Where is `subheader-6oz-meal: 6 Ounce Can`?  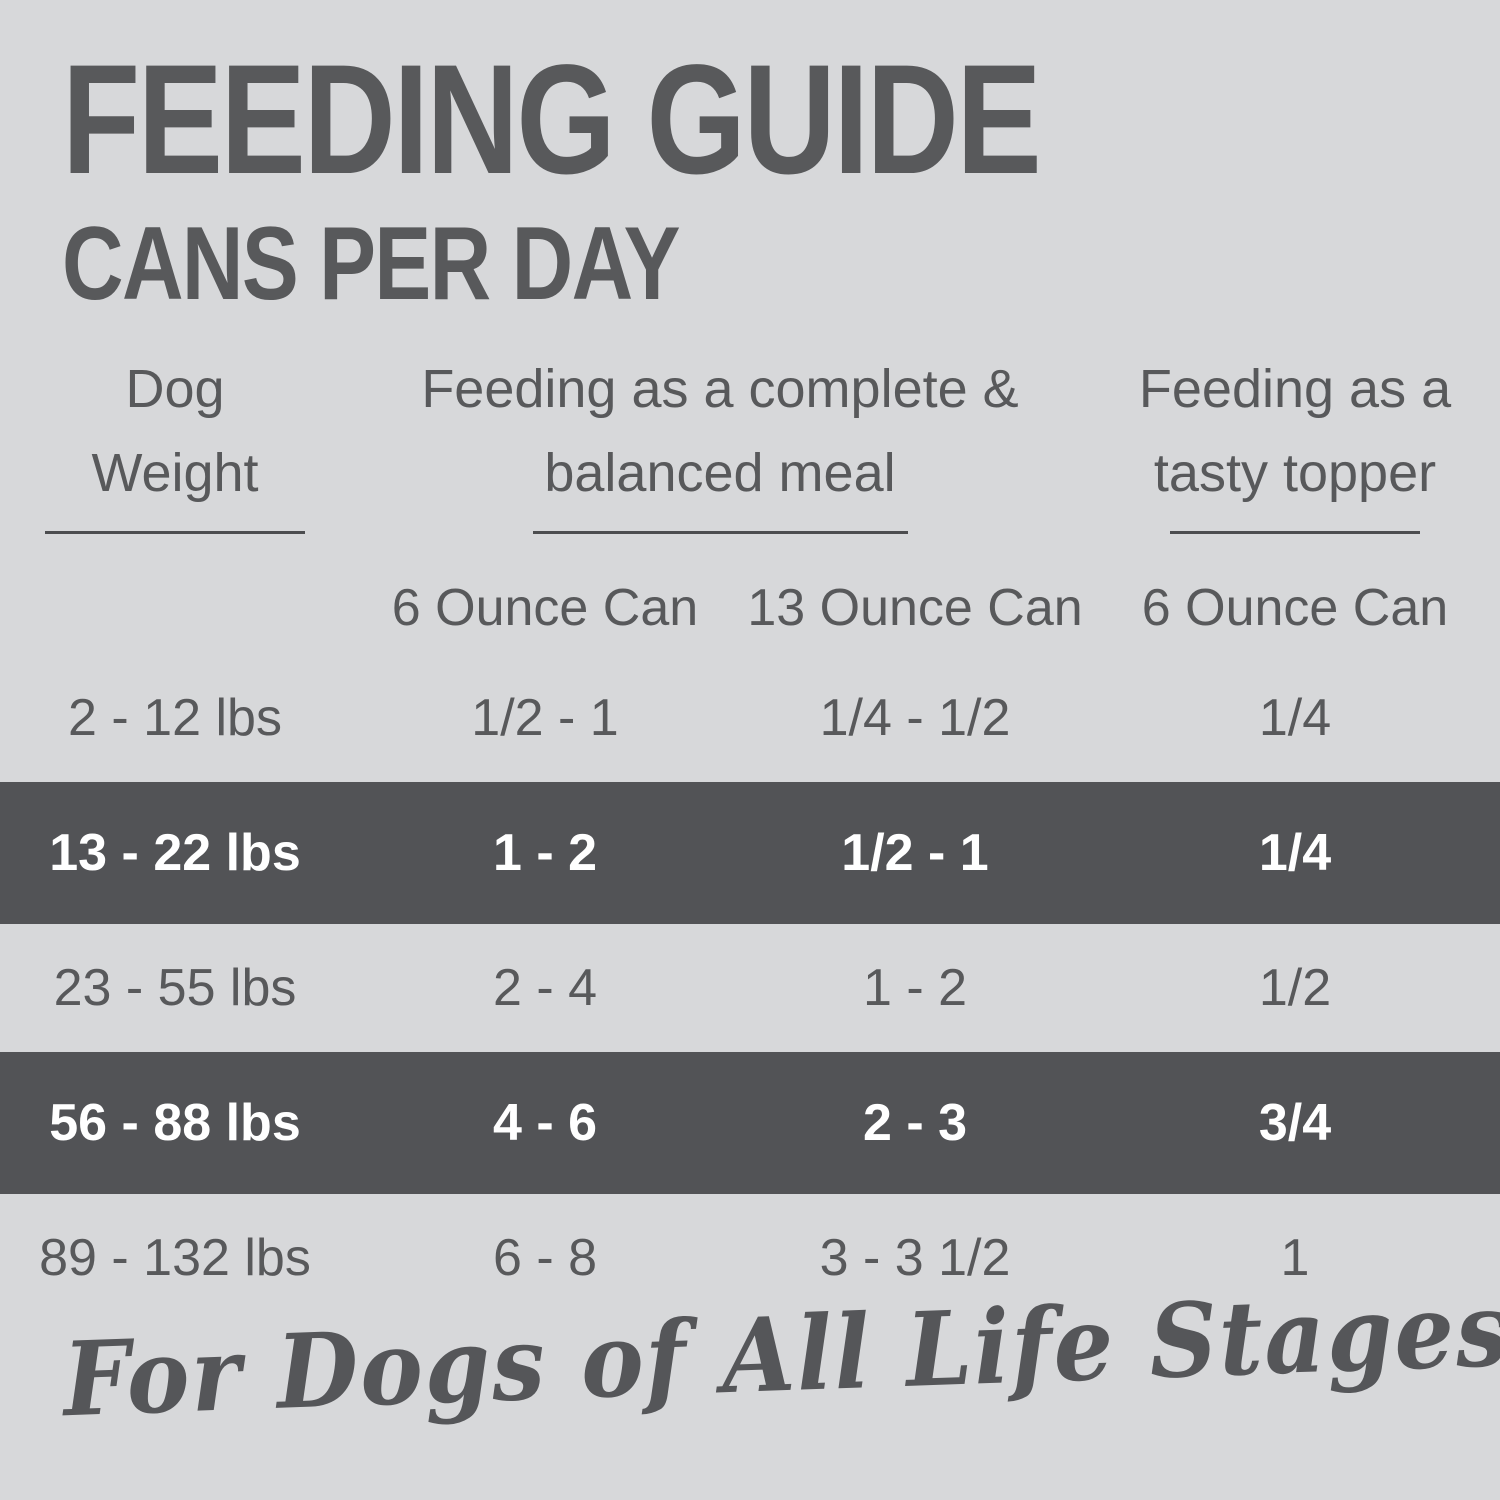
subheader-6oz-meal: 6 Ounce Can is located at coordinates (545, 608).